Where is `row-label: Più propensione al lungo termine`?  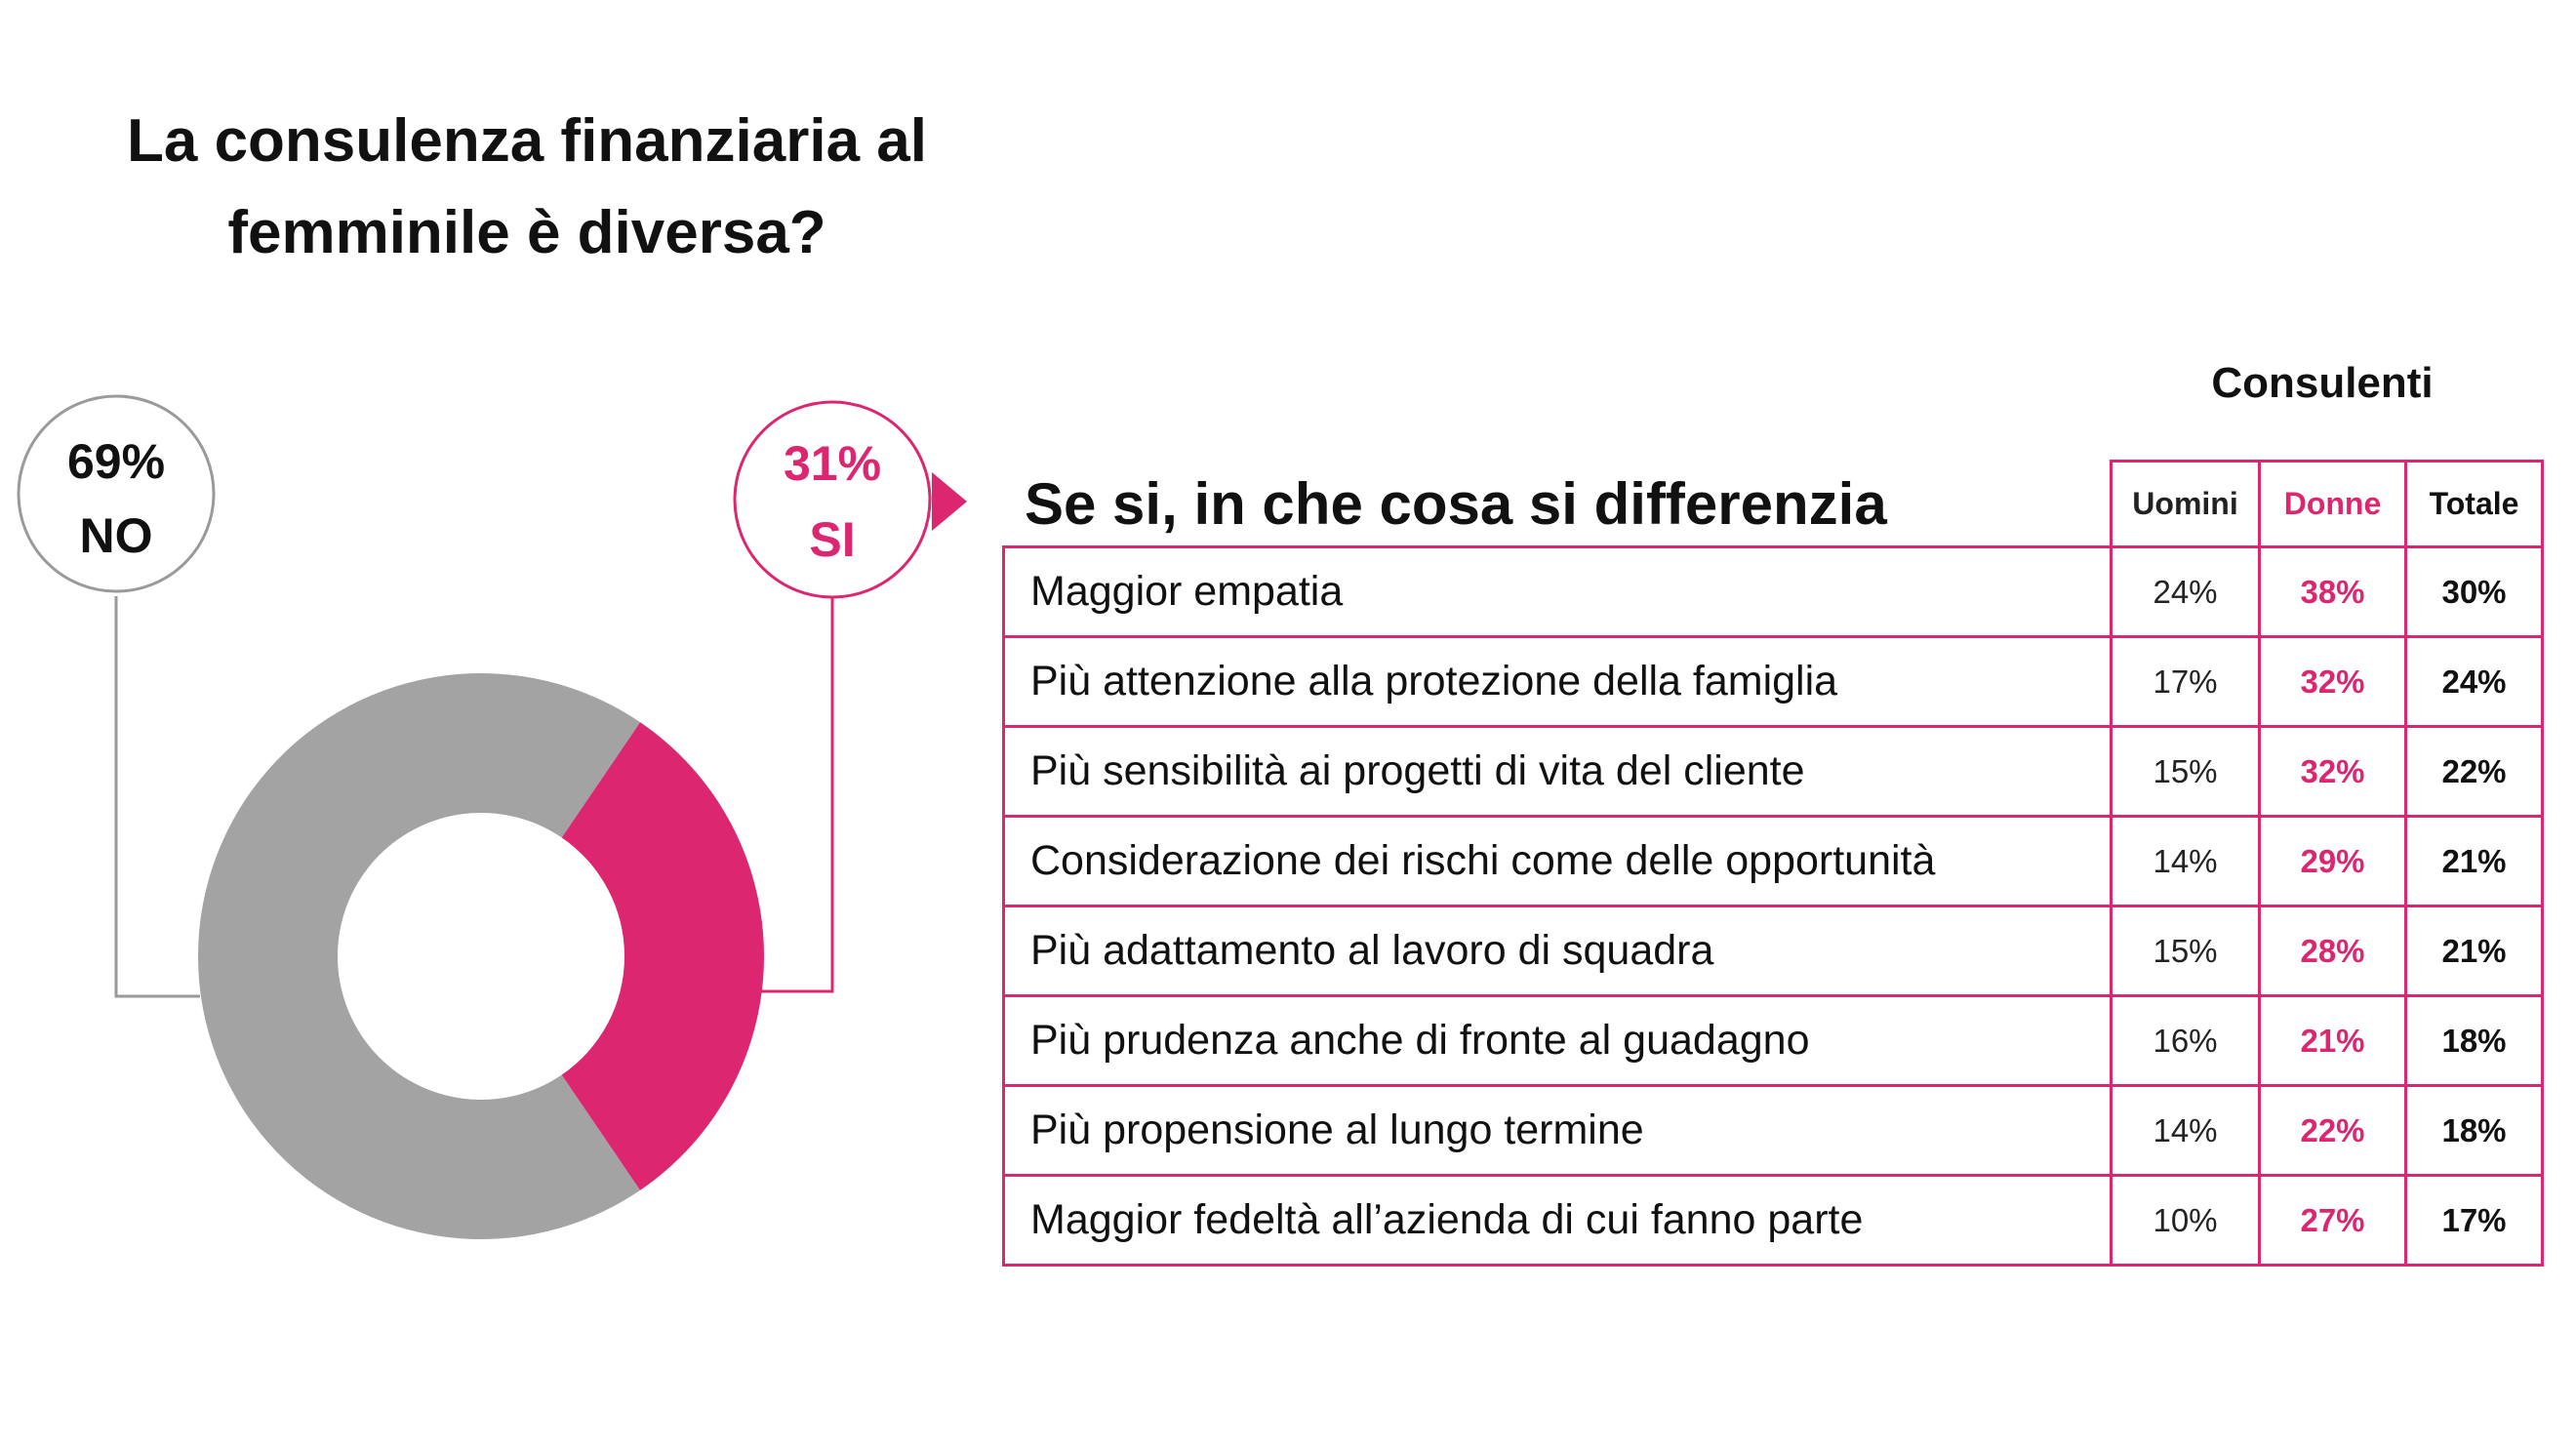 row-label: Più propensione al lungo termine is located at coordinates (1557, 1130).